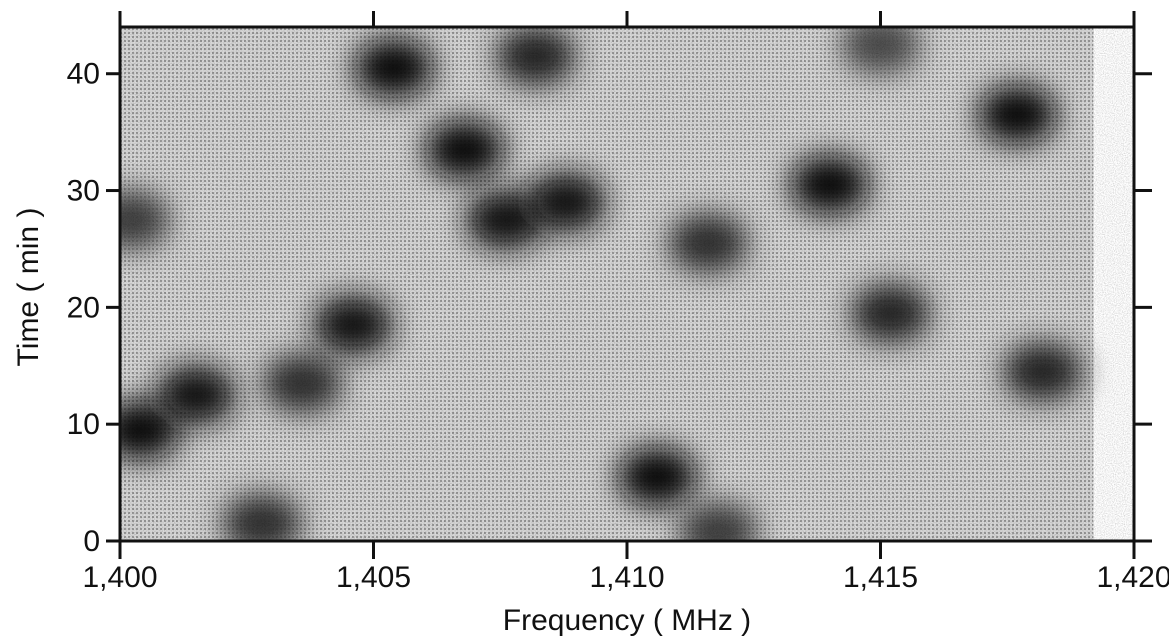 This screenshot has height=642, width=1169. What do you see at coordinates (83, 307) in the screenshot?
I see `y-tick-label: 20` at bounding box center [83, 307].